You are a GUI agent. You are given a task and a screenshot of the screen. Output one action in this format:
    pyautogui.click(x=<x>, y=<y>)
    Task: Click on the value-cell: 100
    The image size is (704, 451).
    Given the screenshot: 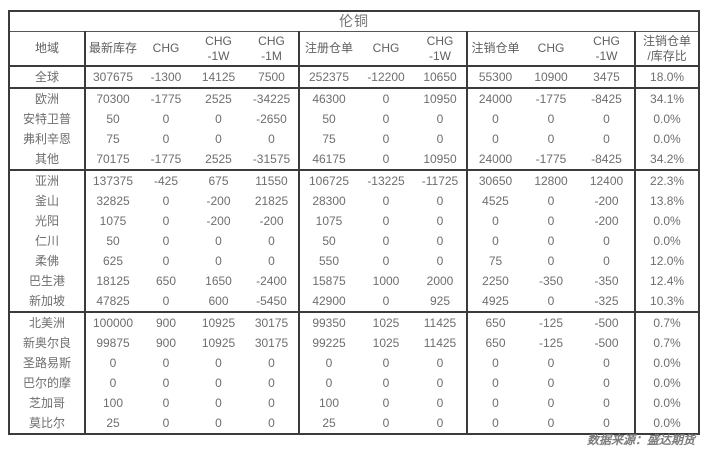 What is the action you would take?
    pyautogui.click(x=112, y=403)
    